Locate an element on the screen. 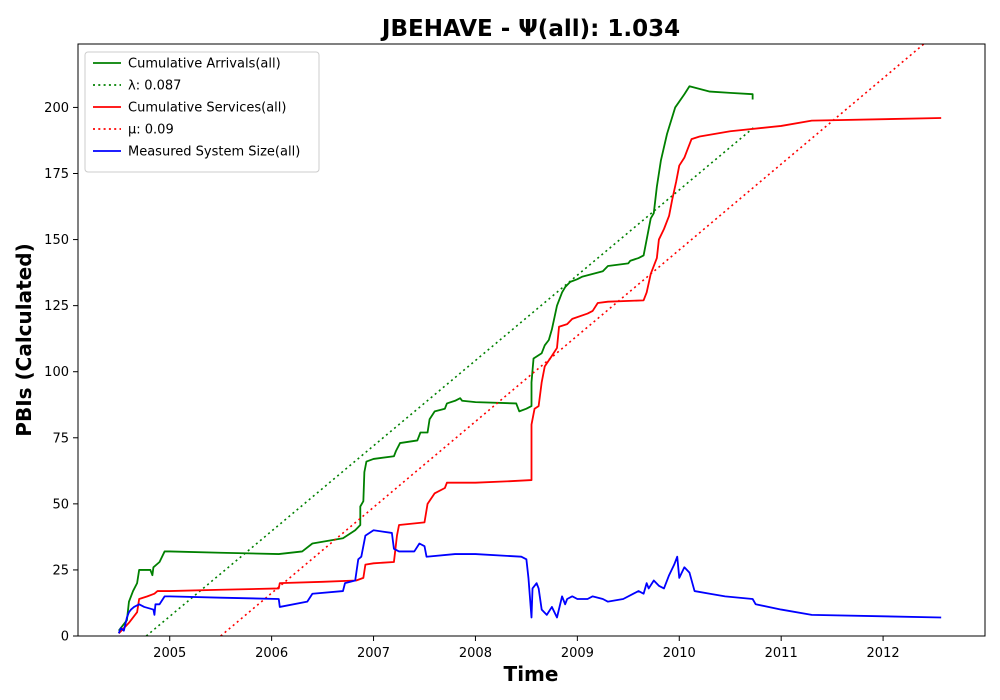 The image size is (1000, 700). legend-label-measured-system-size-all: Measured System Size(all) is located at coordinates (214, 152).